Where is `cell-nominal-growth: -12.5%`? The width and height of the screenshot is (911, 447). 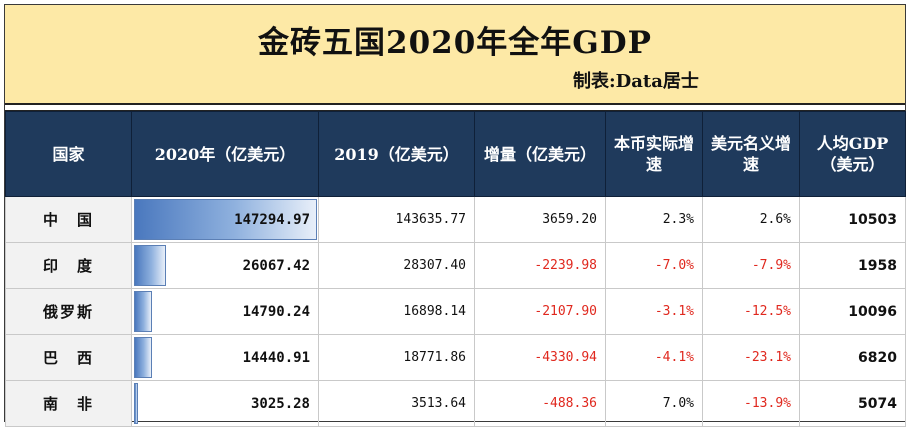
cell-nominal-growth: -12.5% is located at coordinates (751, 311).